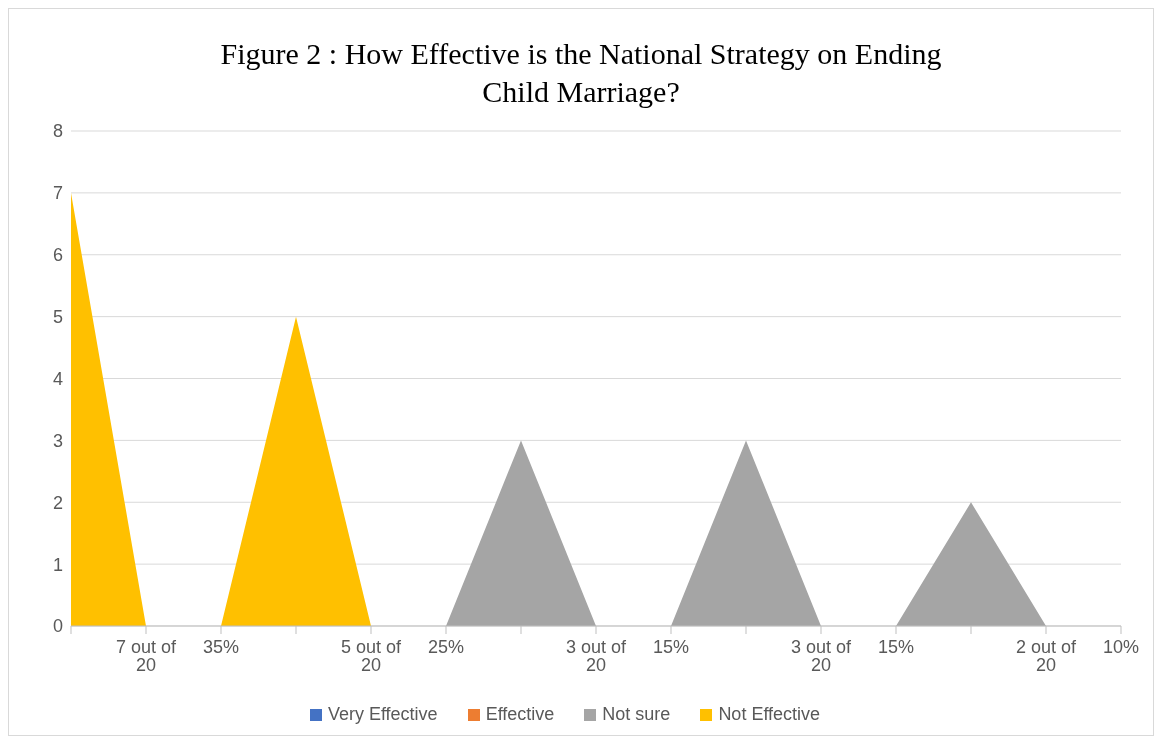 The image size is (1162, 744). What do you see at coordinates (1121, 646) in the screenshot?
I see `x-tick-label: 10%` at bounding box center [1121, 646].